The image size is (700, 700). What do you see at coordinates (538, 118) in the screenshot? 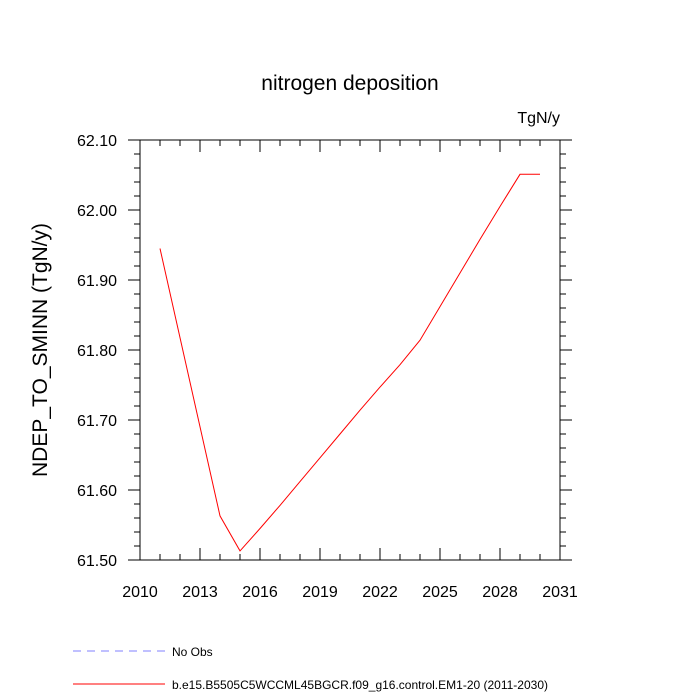
I see `units-label: TgN/y` at bounding box center [538, 118].